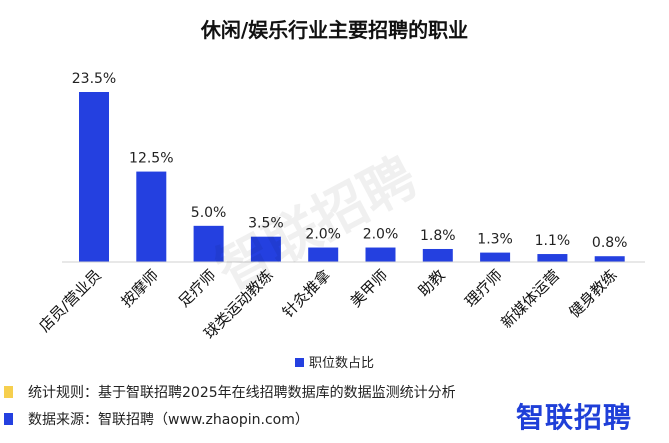  What do you see at coordinates (438, 236) in the screenshot?
I see `data-label-6: 1.8%` at bounding box center [438, 236].